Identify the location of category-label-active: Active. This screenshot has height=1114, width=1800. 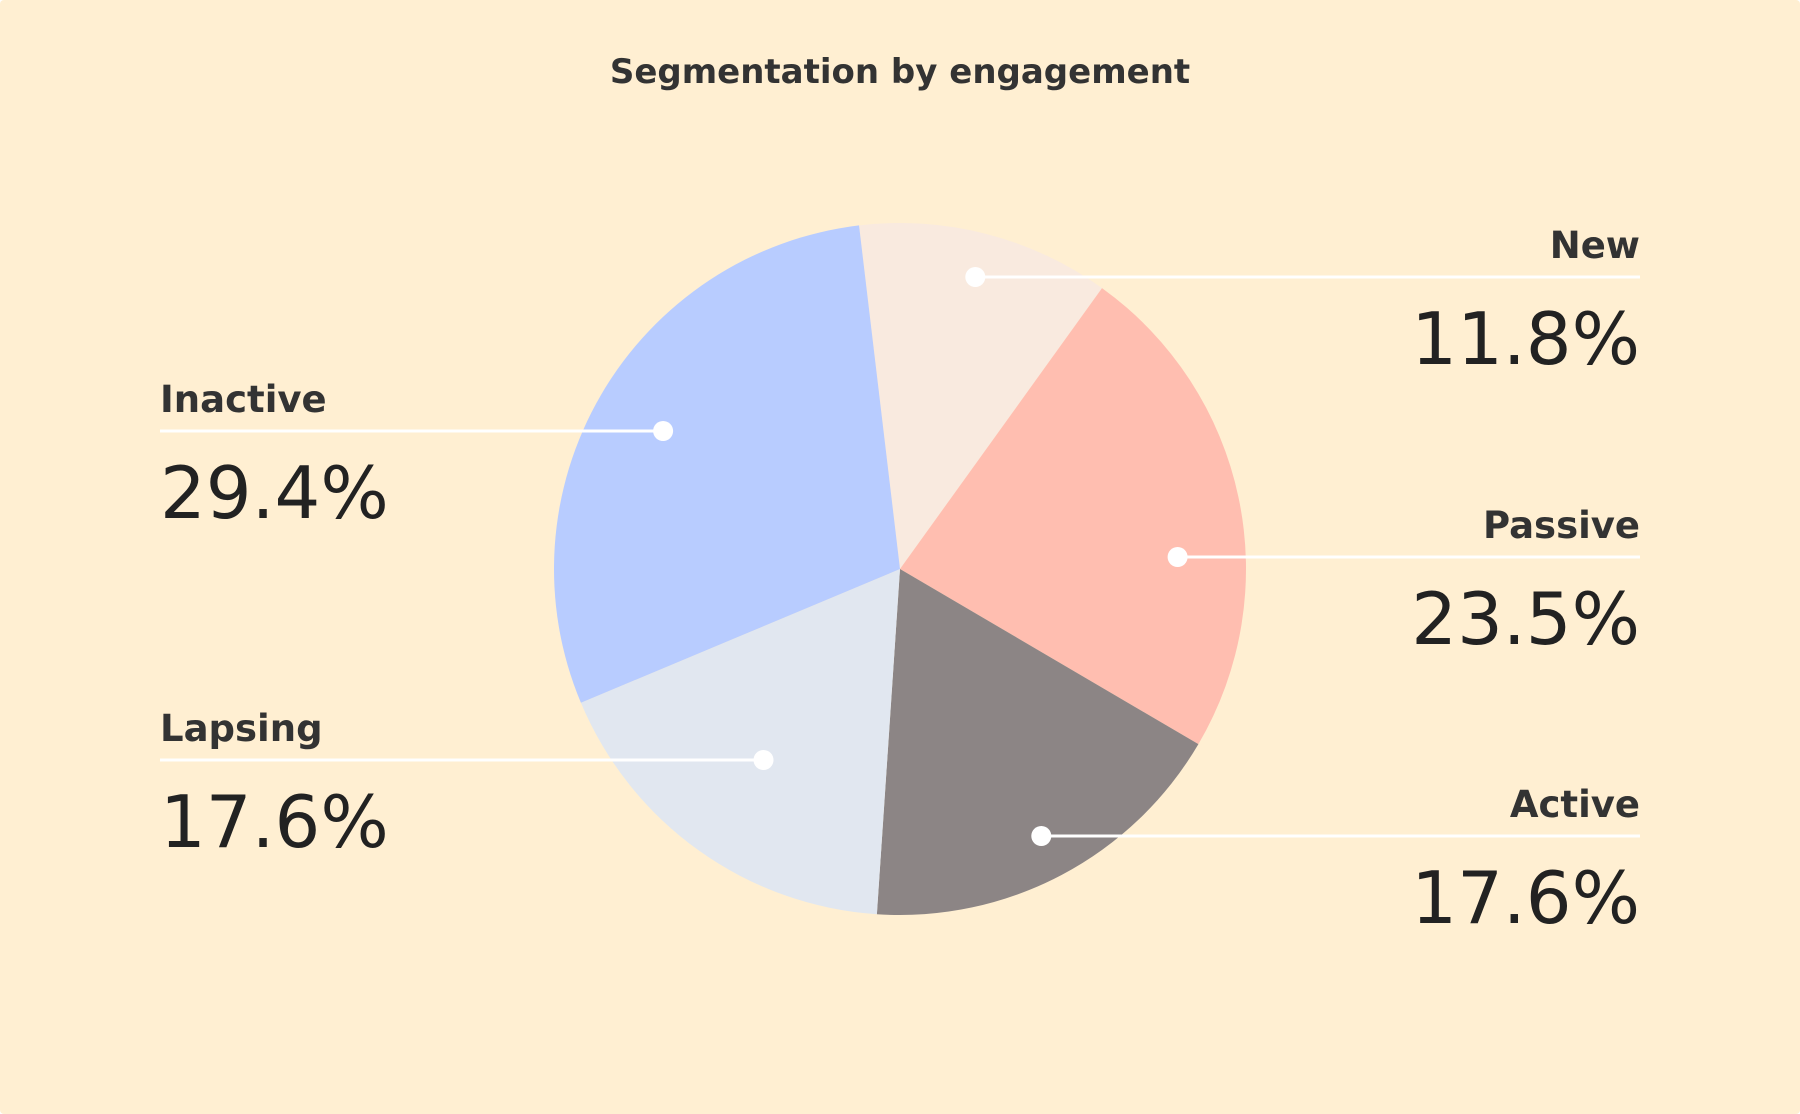
(1575, 804).